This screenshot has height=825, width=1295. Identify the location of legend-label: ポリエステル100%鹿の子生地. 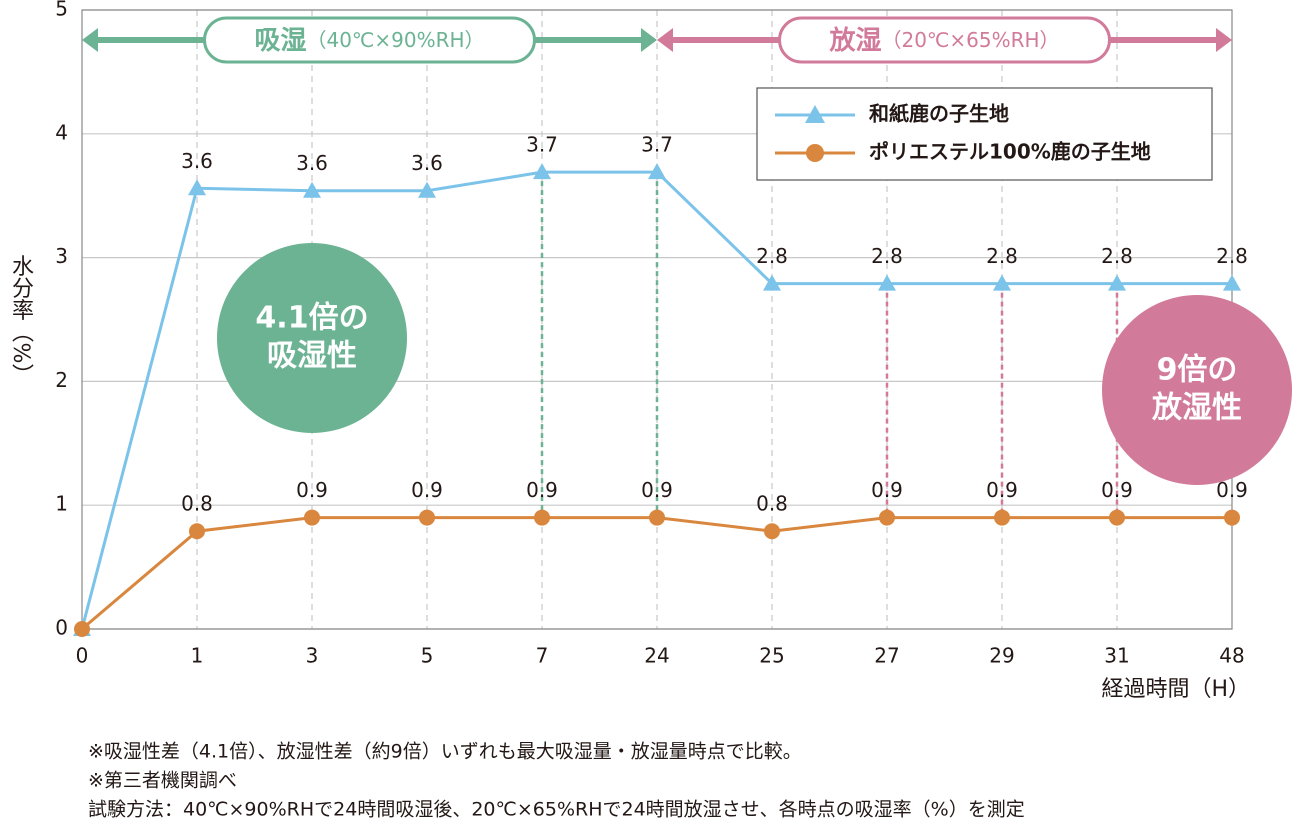
(1010, 152).